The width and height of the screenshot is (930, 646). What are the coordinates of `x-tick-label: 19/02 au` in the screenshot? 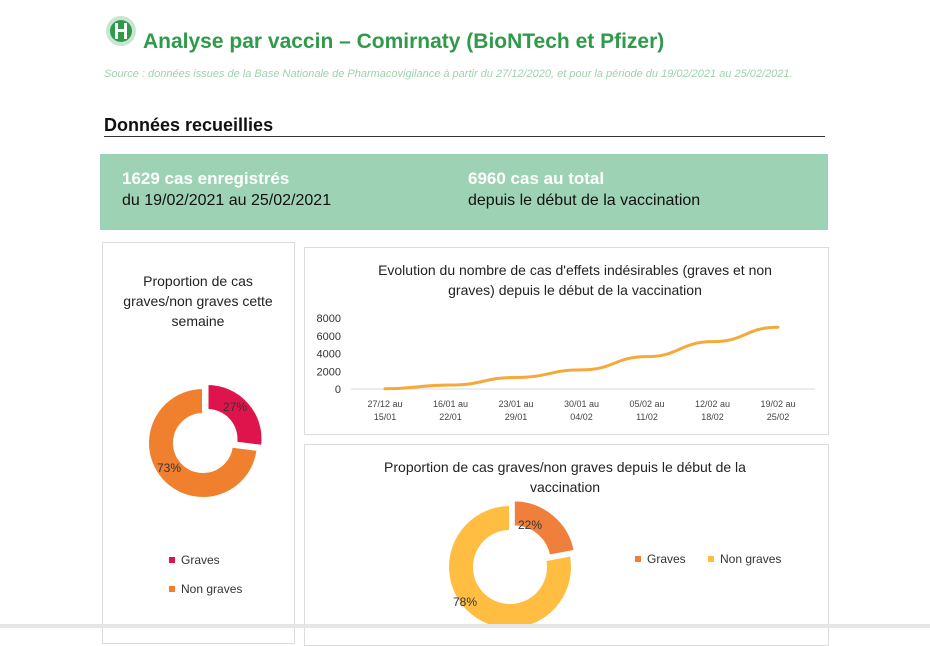 It's located at (777, 404).